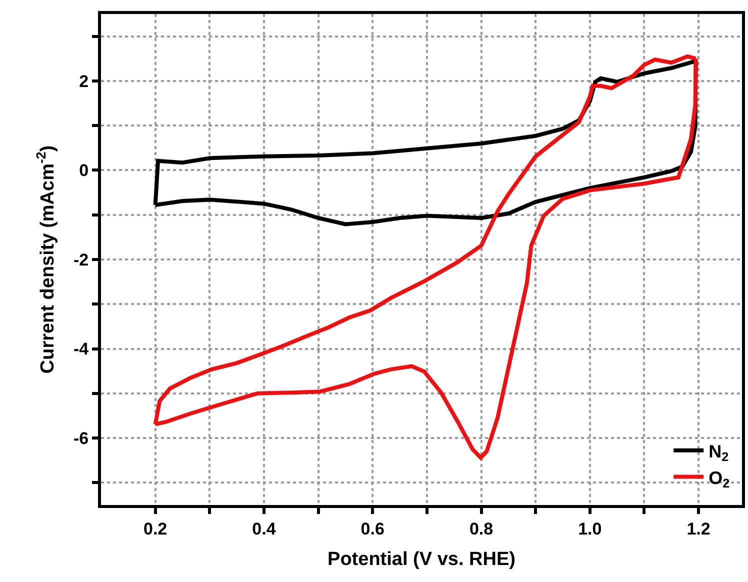  Describe the element at coordinates (264, 528) in the screenshot. I see `x-tick-label: 0.4` at that location.